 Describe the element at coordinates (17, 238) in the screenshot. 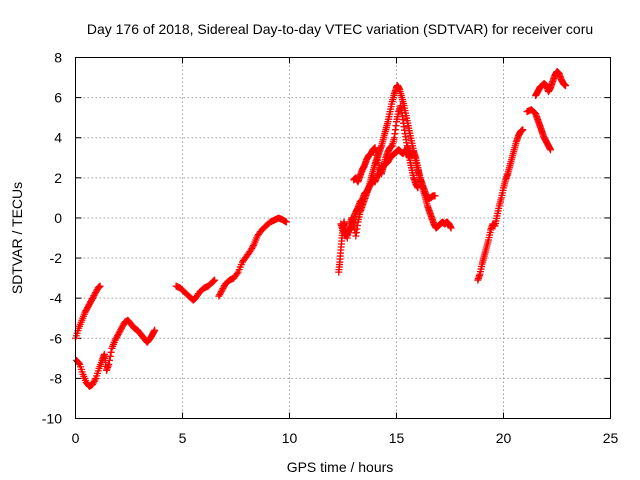

I see `y-axis-title: SDTVAR / TECUs` at that location.